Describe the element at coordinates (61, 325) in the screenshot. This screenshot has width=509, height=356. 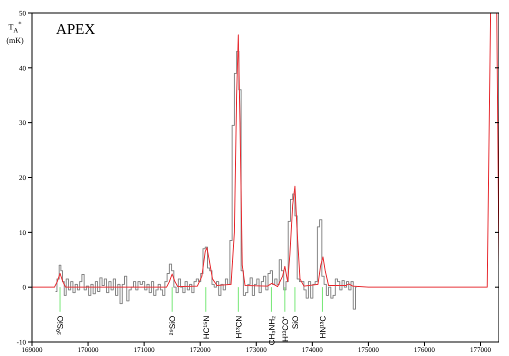
I see `annotation: ³⁰SiO` at that location.